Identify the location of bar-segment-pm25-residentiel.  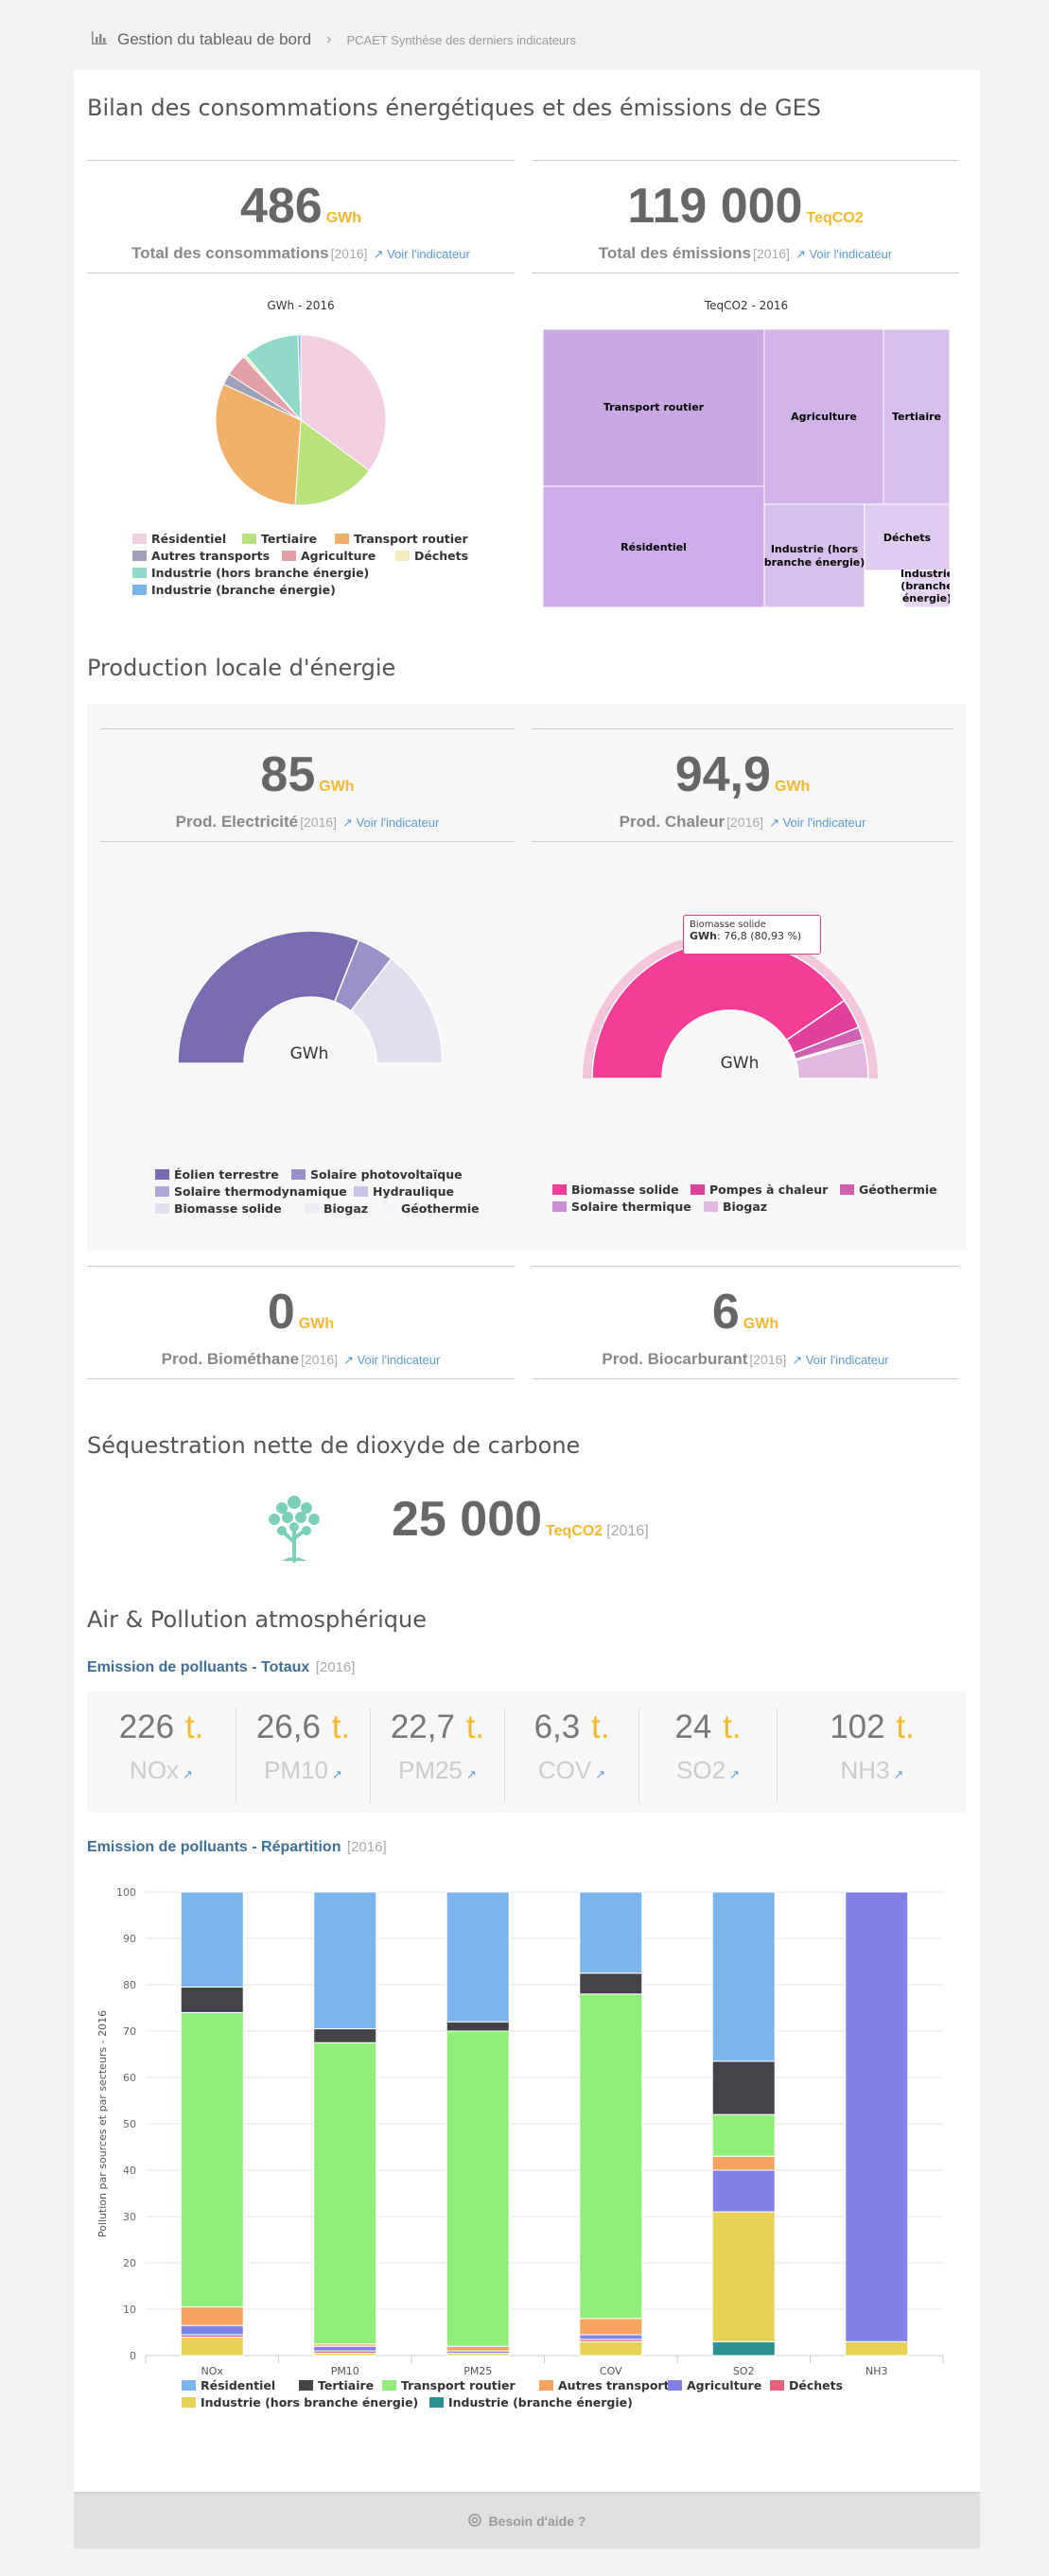
(478, 1957).